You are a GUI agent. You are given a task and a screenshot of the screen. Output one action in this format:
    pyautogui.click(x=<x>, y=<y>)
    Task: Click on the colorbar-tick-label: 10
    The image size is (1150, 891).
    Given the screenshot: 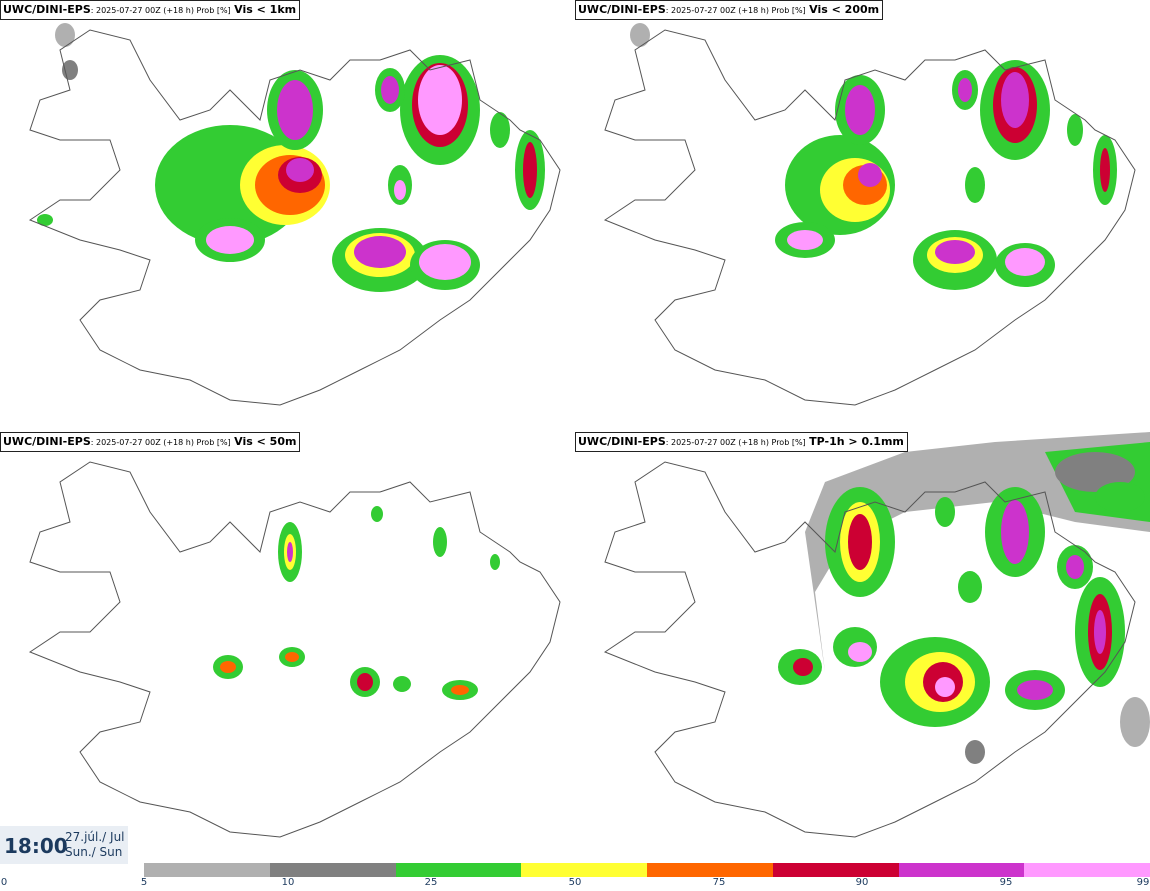 What is the action you would take?
    pyautogui.click(x=288, y=882)
    